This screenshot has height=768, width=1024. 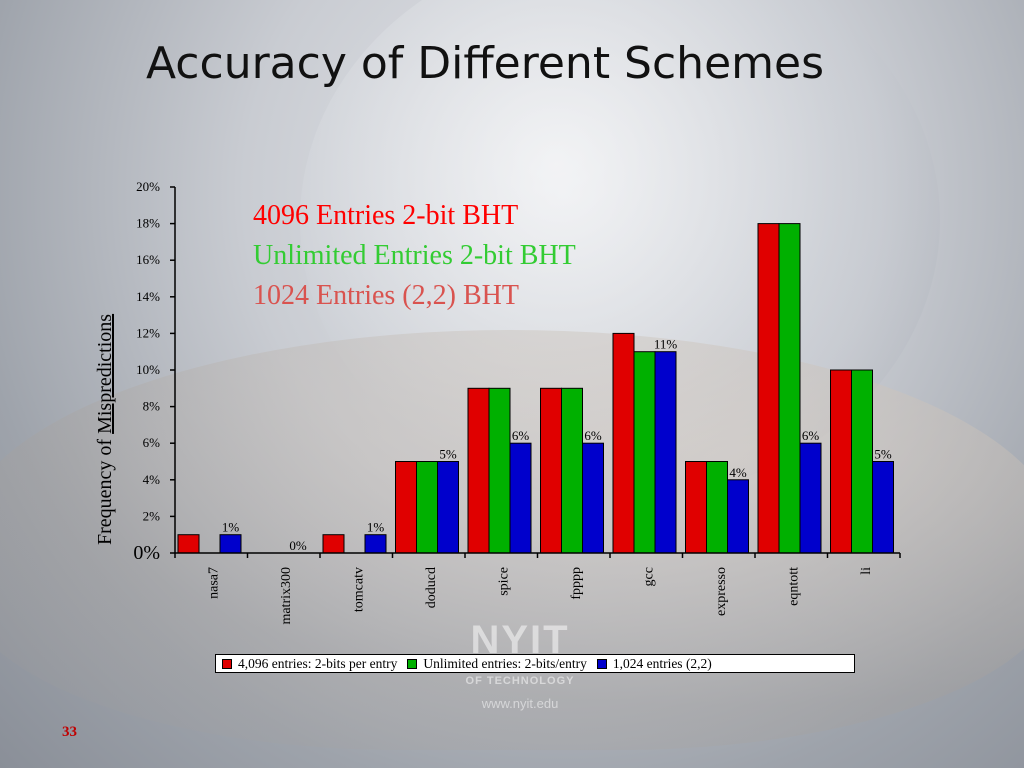 What do you see at coordinates (738, 472) in the screenshot?
I see `data-label: 4%` at bounding box center [738, 472].